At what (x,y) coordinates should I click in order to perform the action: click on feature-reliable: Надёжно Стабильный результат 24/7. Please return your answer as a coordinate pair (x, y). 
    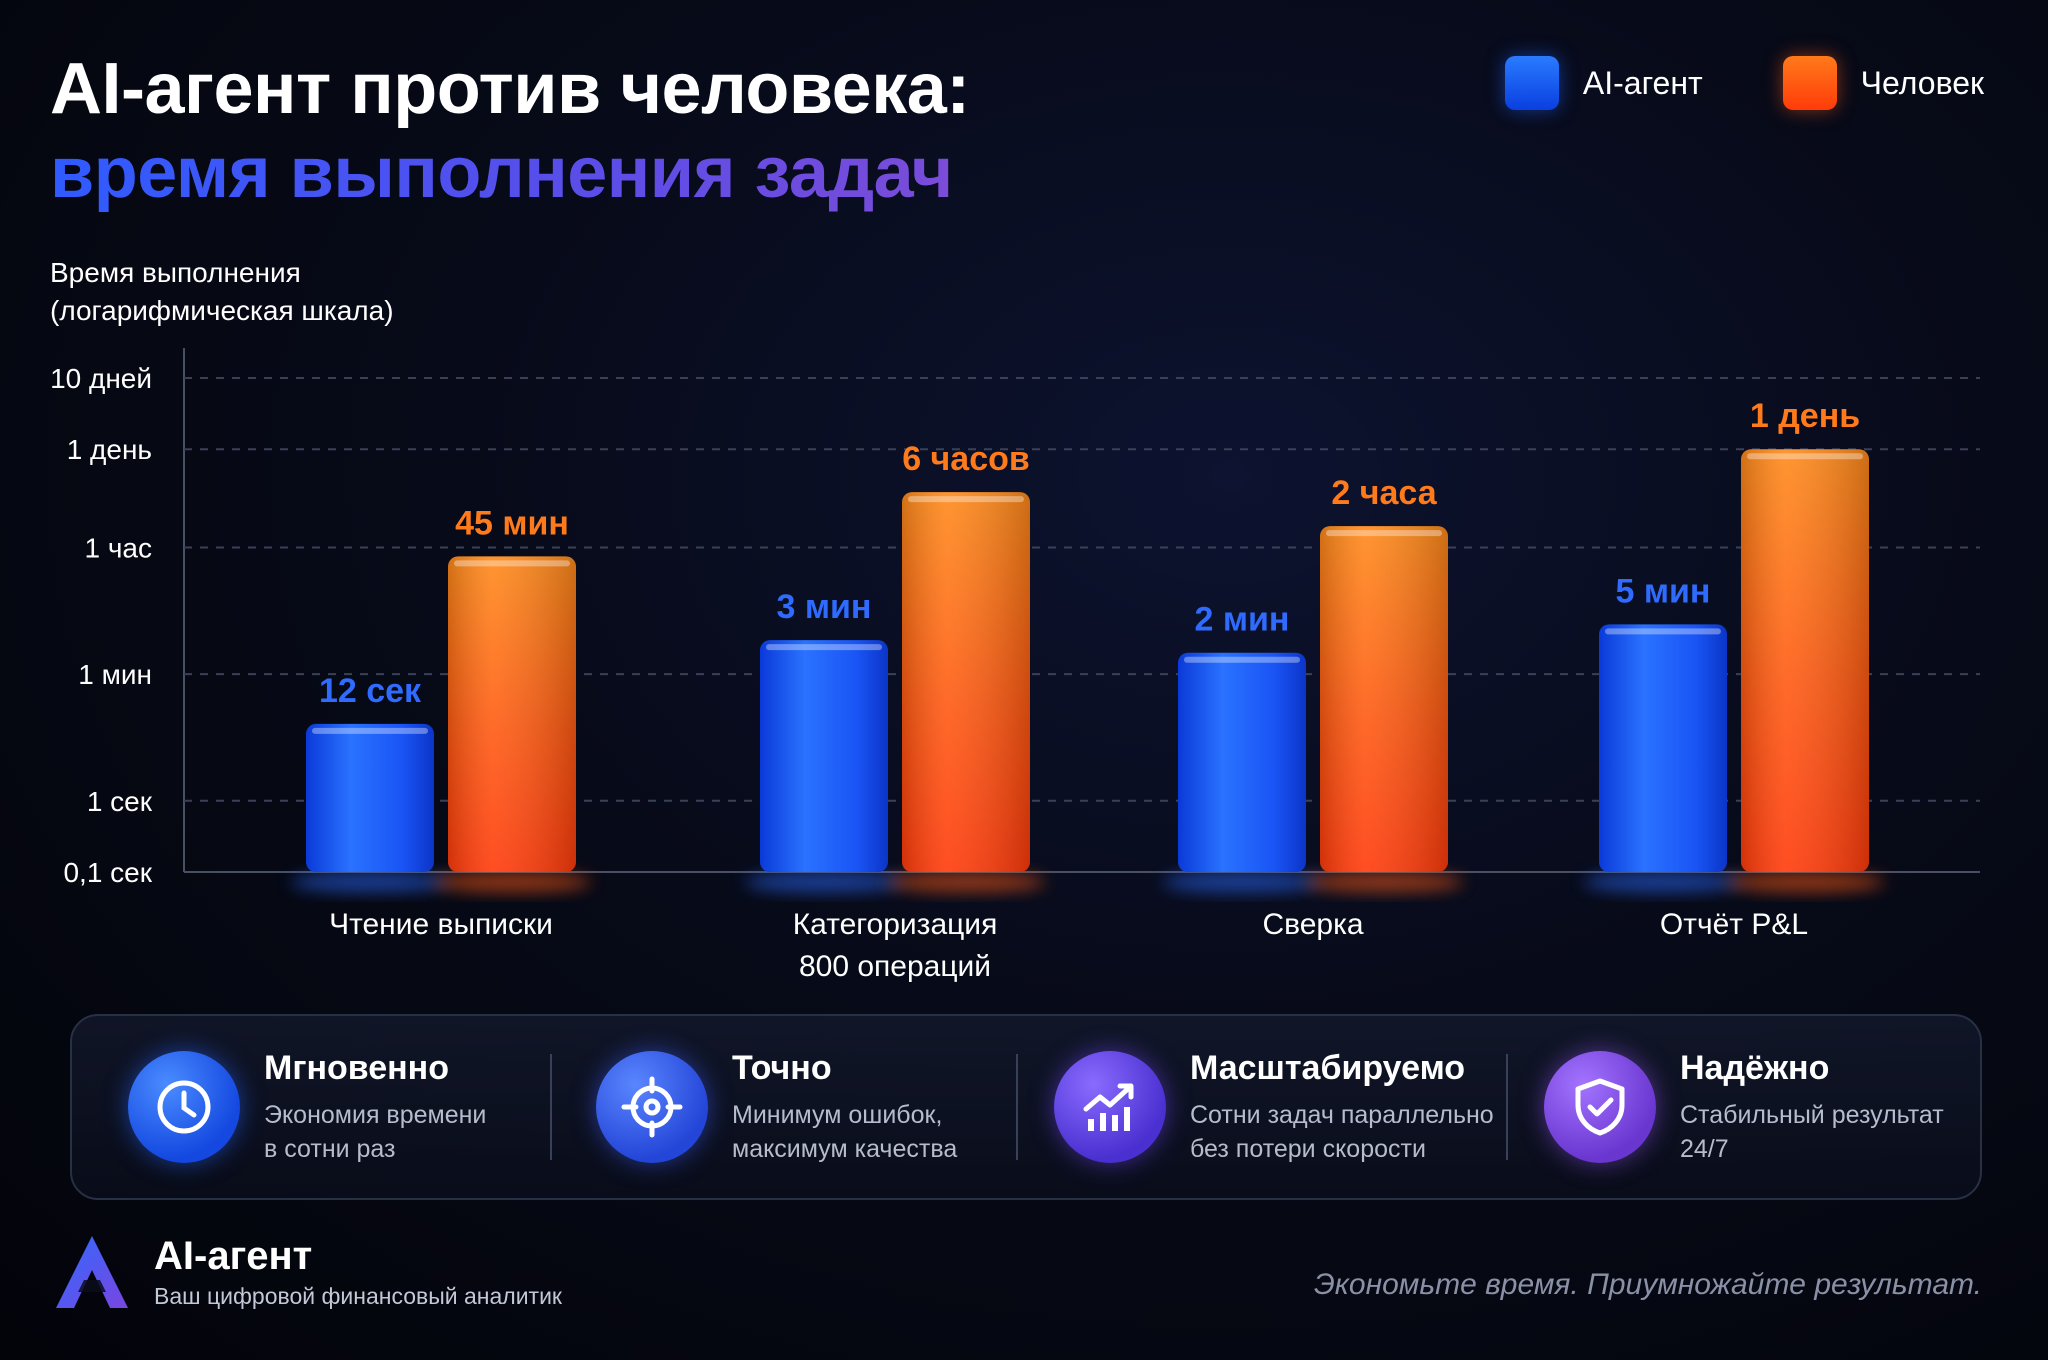
    Looking at the image, I should click on (1744, 1107).